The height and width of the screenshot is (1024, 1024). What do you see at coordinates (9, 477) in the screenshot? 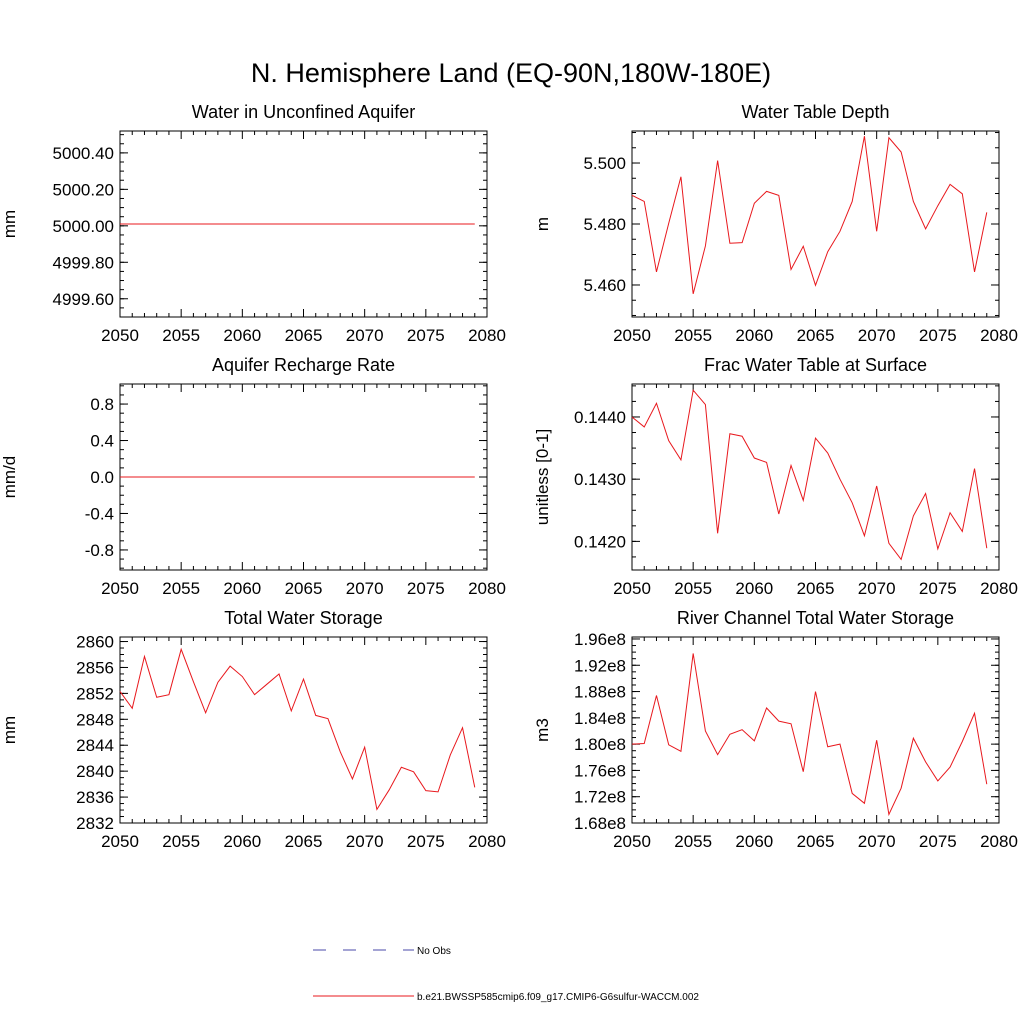
I see `y-axis-label: mm/d` at bounding box center [9, 477].